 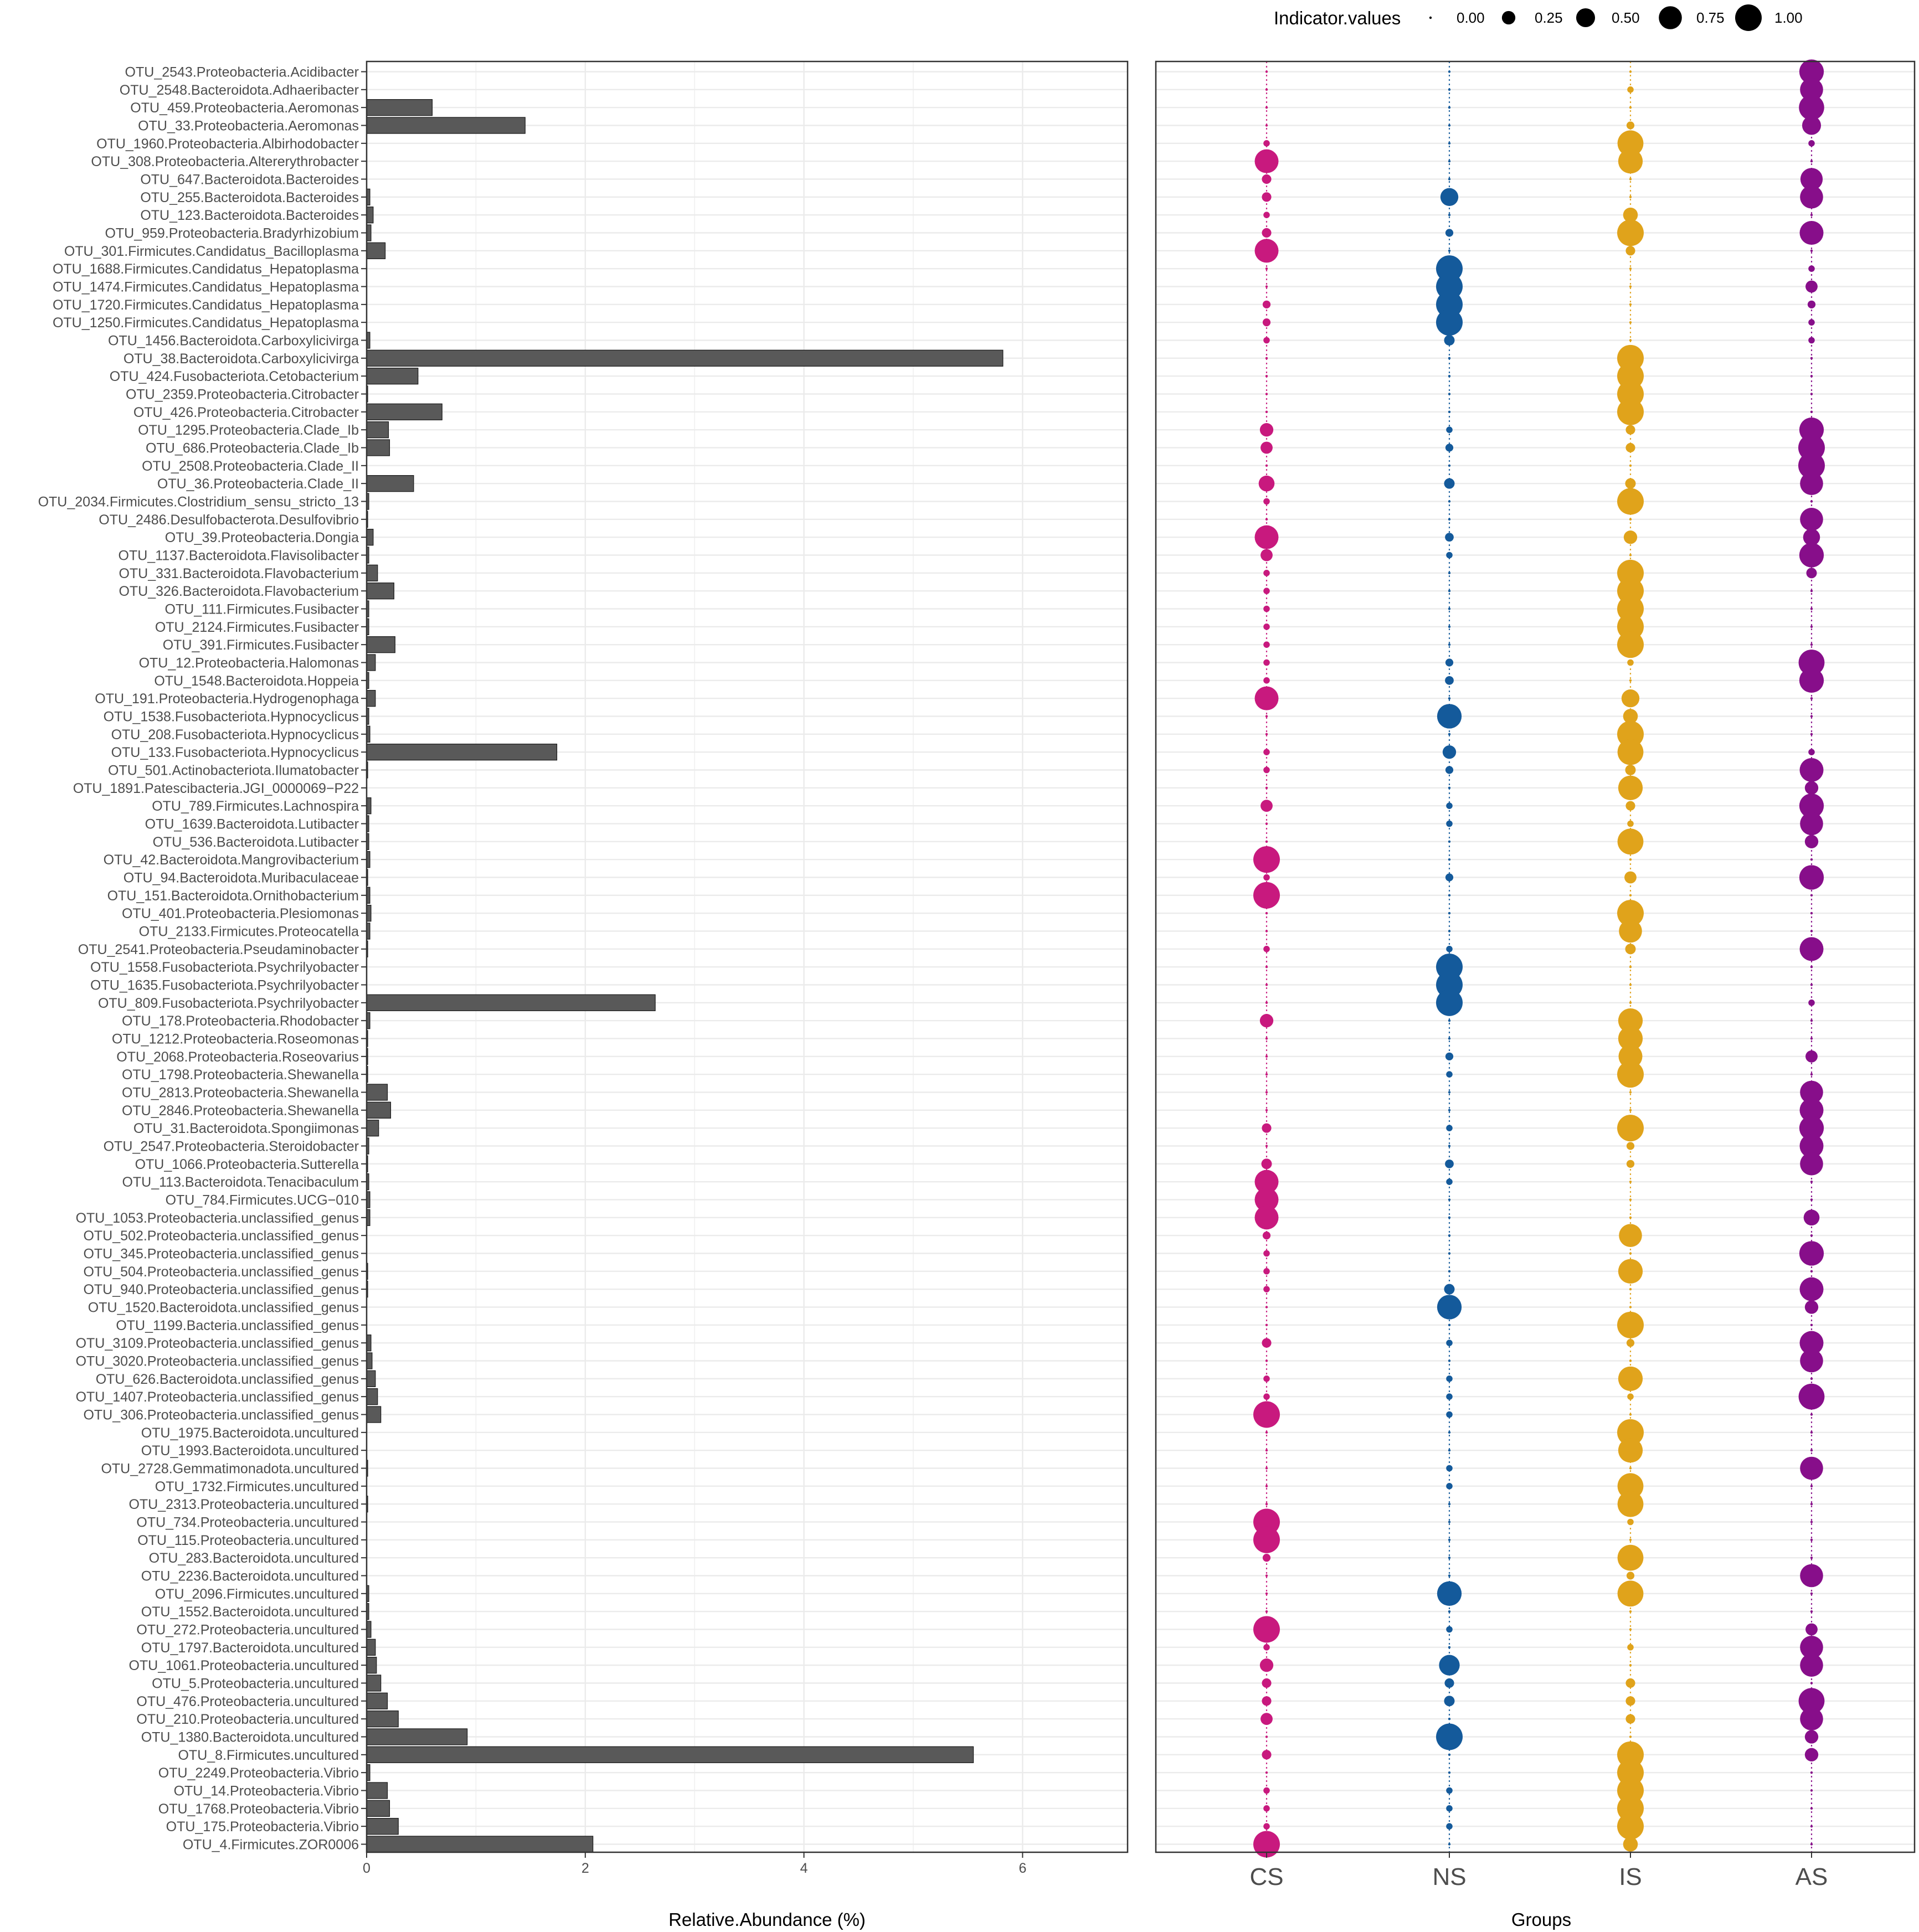 I want to click on abundance-x-axis-title: Relative.Abundance (%), so click(x=767, y=1919).